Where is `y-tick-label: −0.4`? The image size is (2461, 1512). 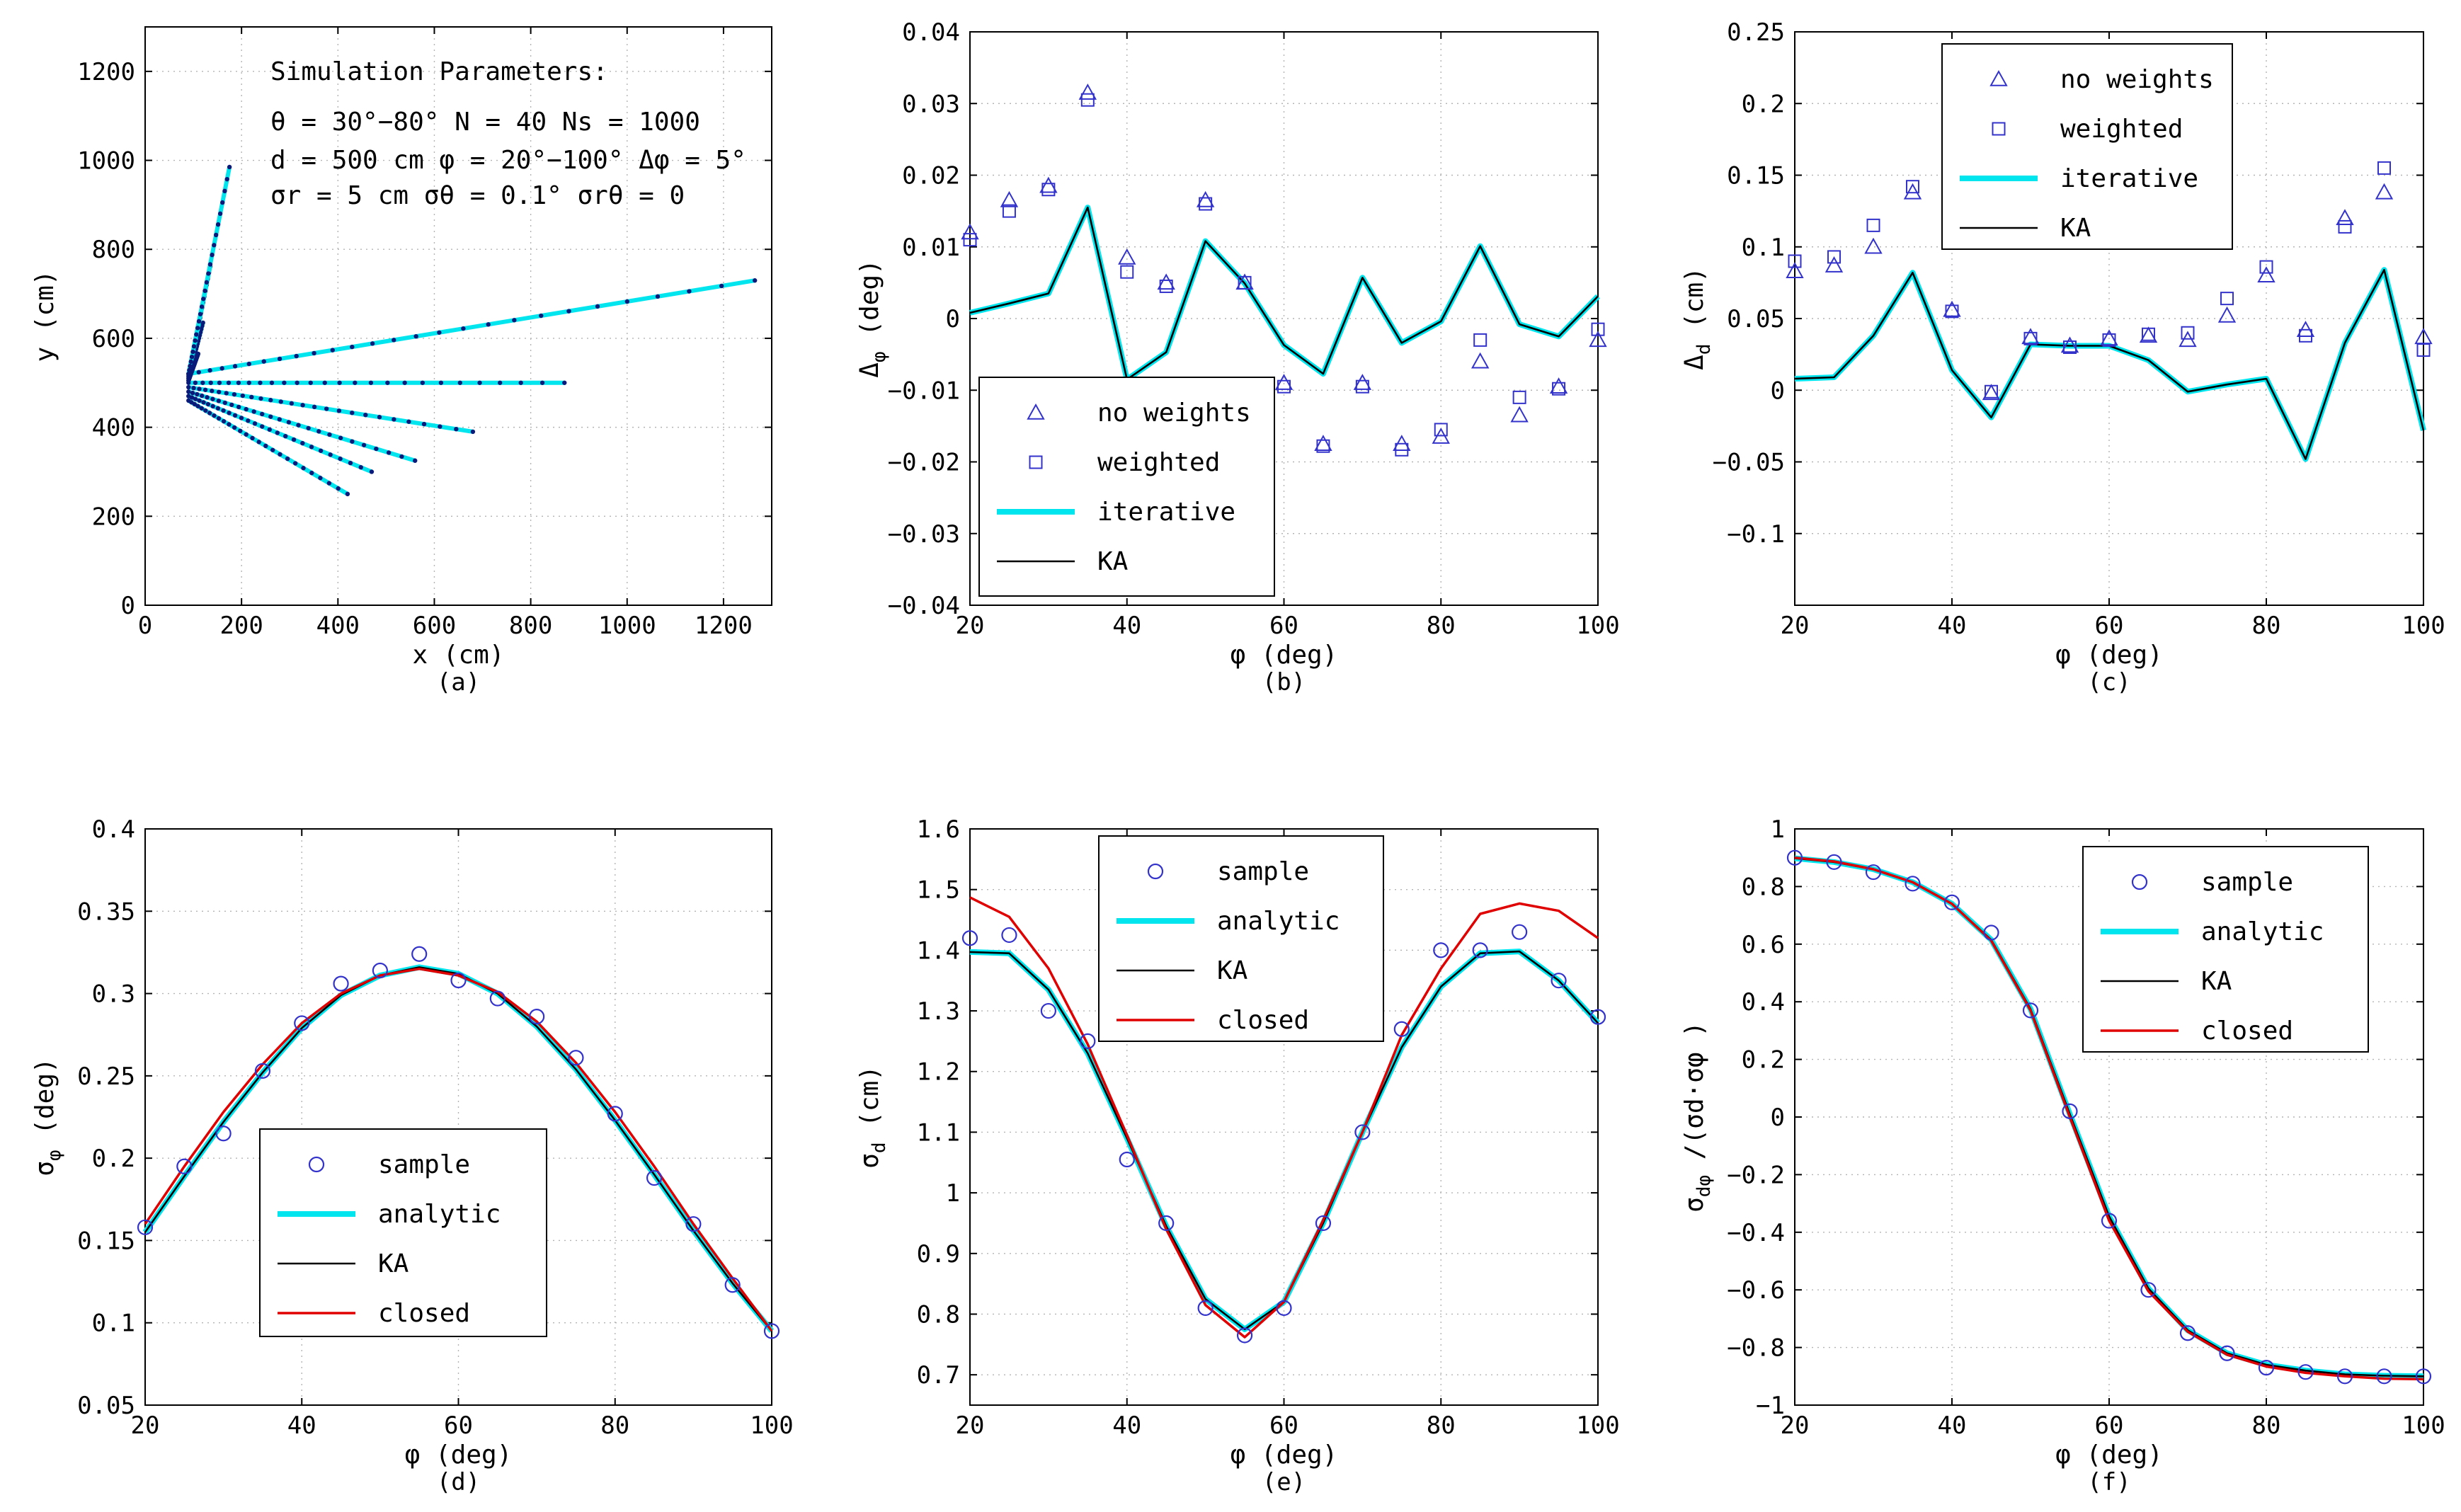
y-tick-label: −0.4 is located at coordinates (1756, 1233).